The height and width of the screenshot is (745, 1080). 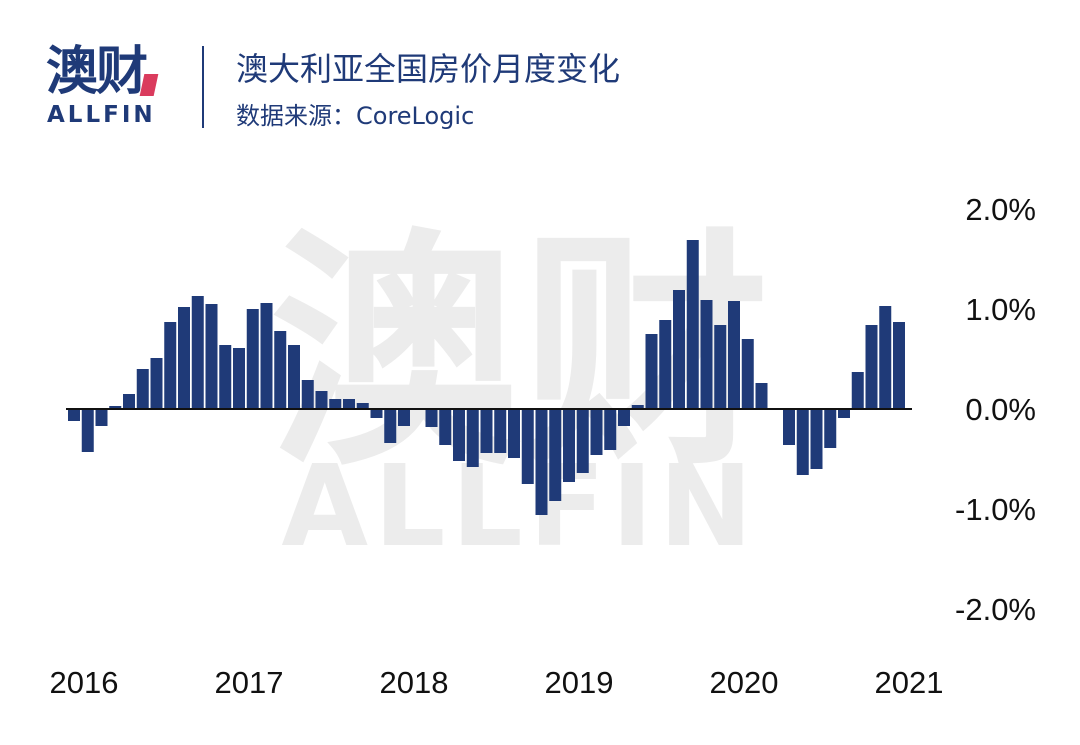 What do you see at coordinates (519, 507) in the screenshot?
I see `watermark-en: ALLFIN` at bounding box center [519, 507].